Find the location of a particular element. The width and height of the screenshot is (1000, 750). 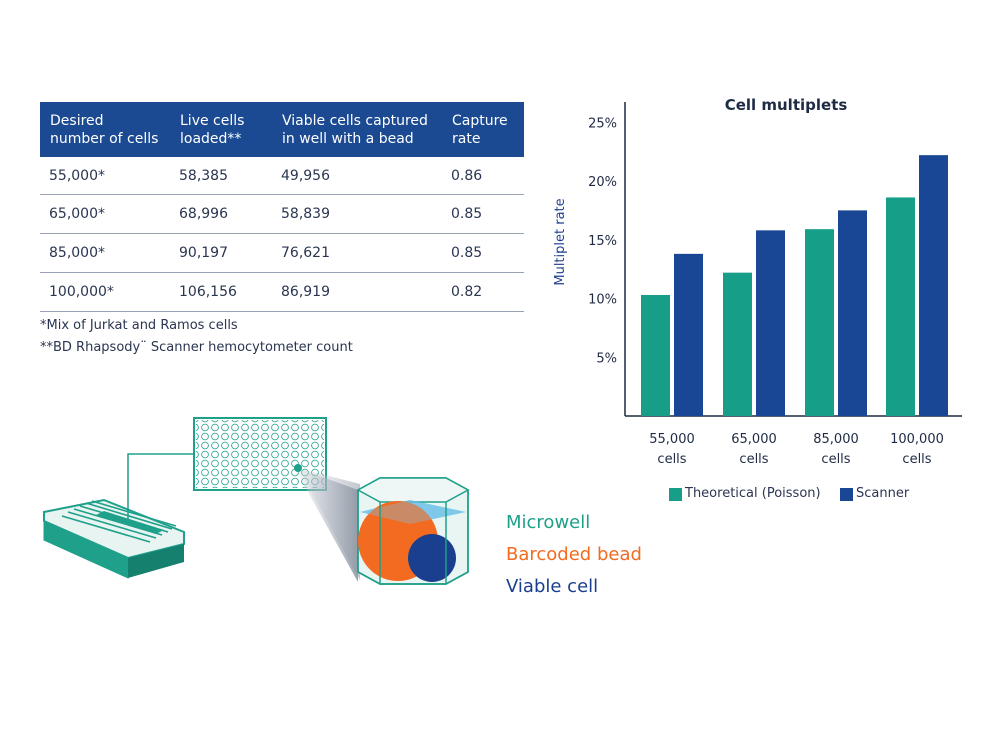

y-tick-label: 20% is located at coordinates (602, 182).